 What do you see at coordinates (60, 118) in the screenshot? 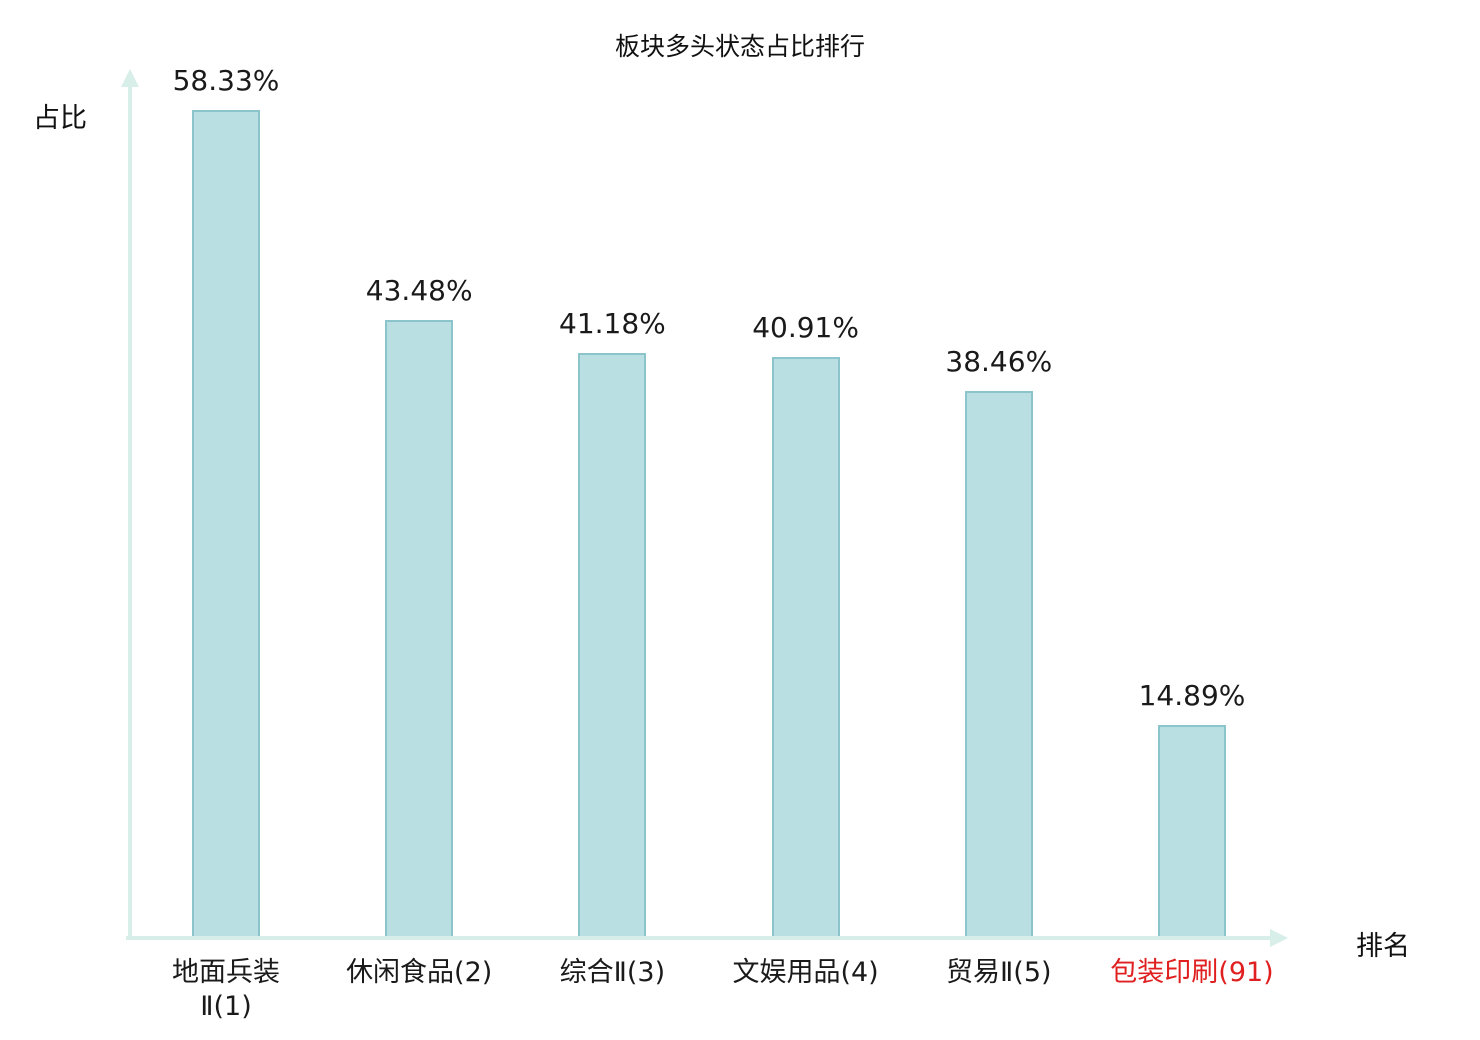
I see `y-axis-label: 占比` at bounding box center [60, 118].